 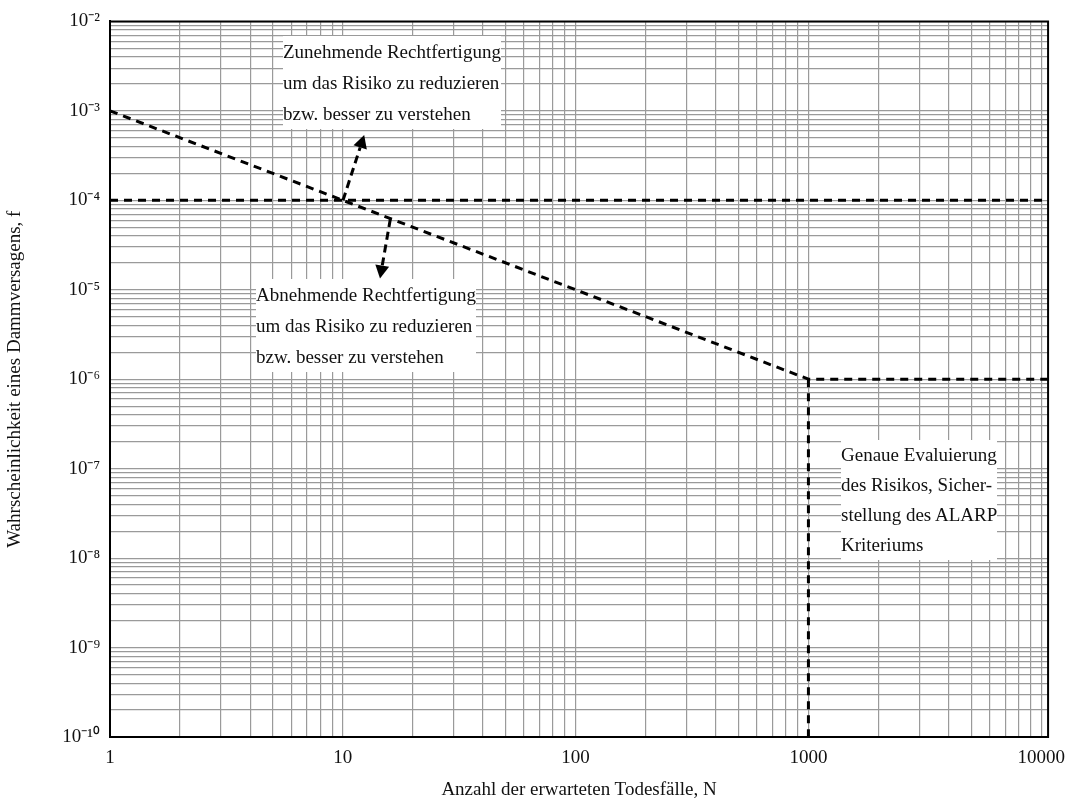 What do you see at coordinates (84, 378) in the screenshot?
I see `y-tick-label: 10⁻⁶` at bounding box center [84, 378].